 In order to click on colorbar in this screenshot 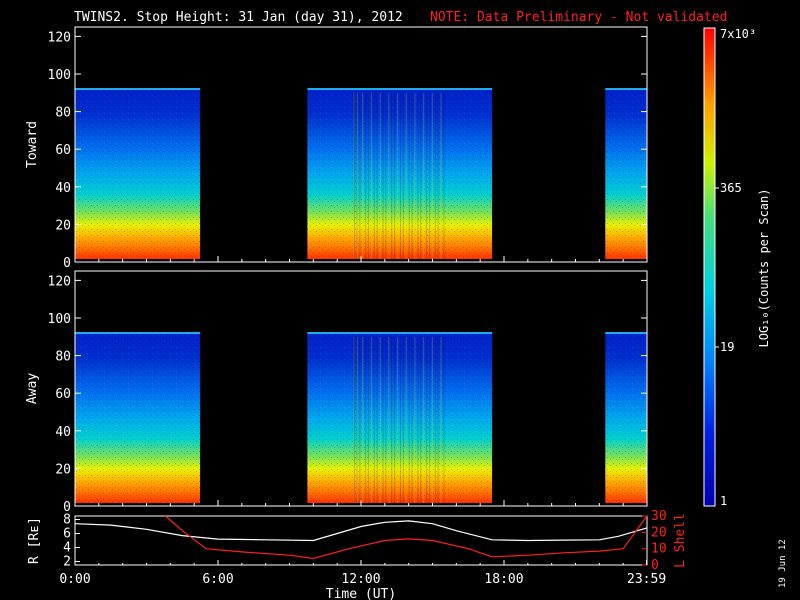, I will do `click(709, 267)`.